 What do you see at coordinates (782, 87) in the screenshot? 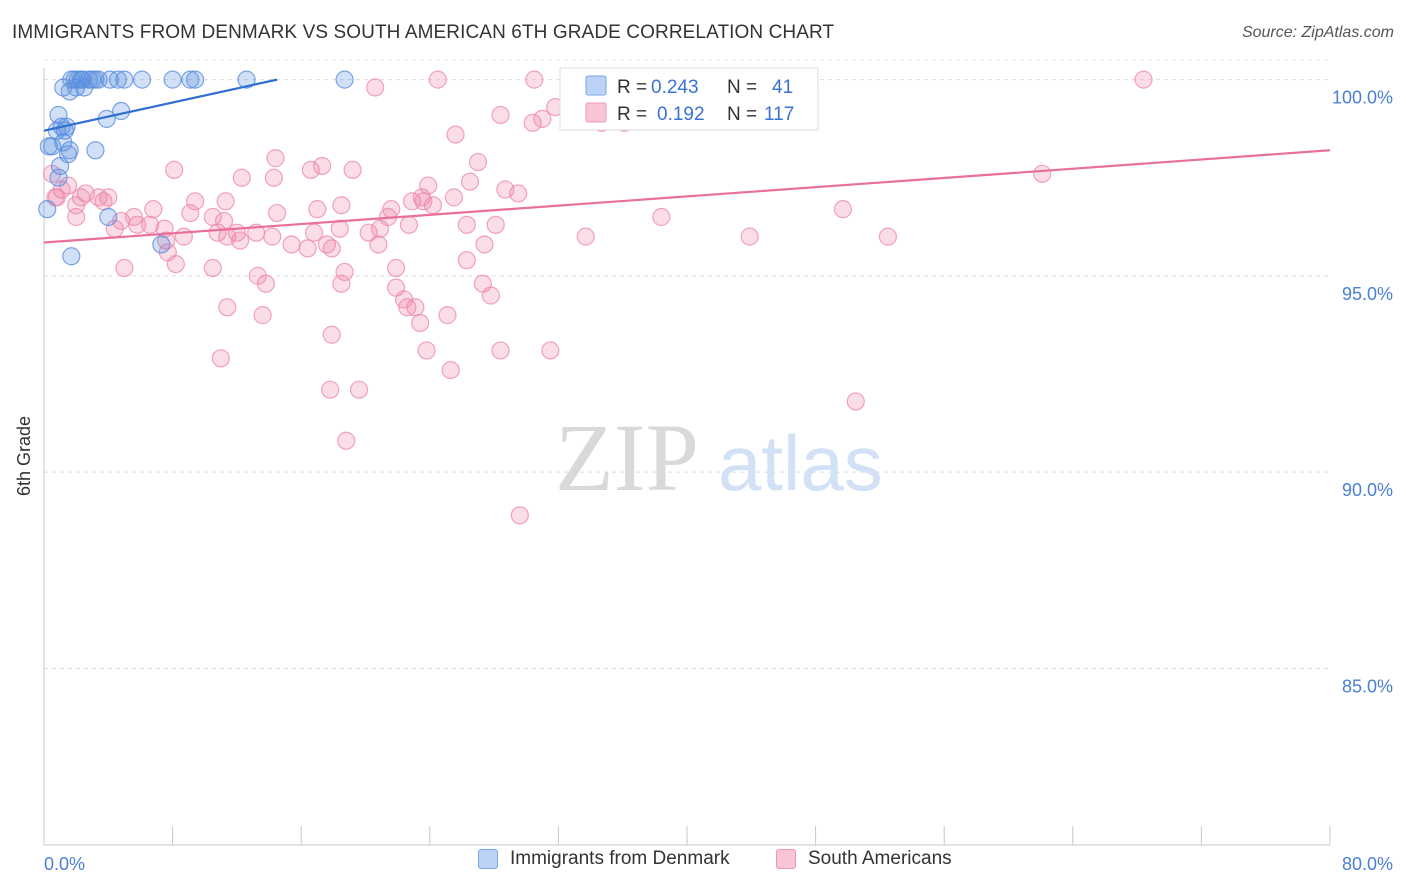
I see `stats-n-value-1: 41` at bounding box center [782, 87].